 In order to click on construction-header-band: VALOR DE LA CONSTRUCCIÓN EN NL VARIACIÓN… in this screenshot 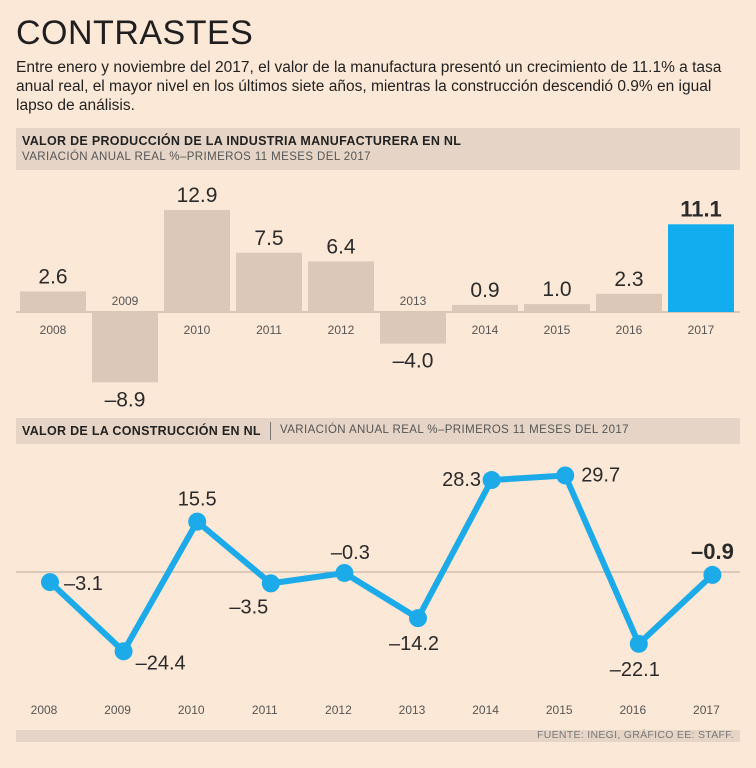, I will do `click(378, 431)`.